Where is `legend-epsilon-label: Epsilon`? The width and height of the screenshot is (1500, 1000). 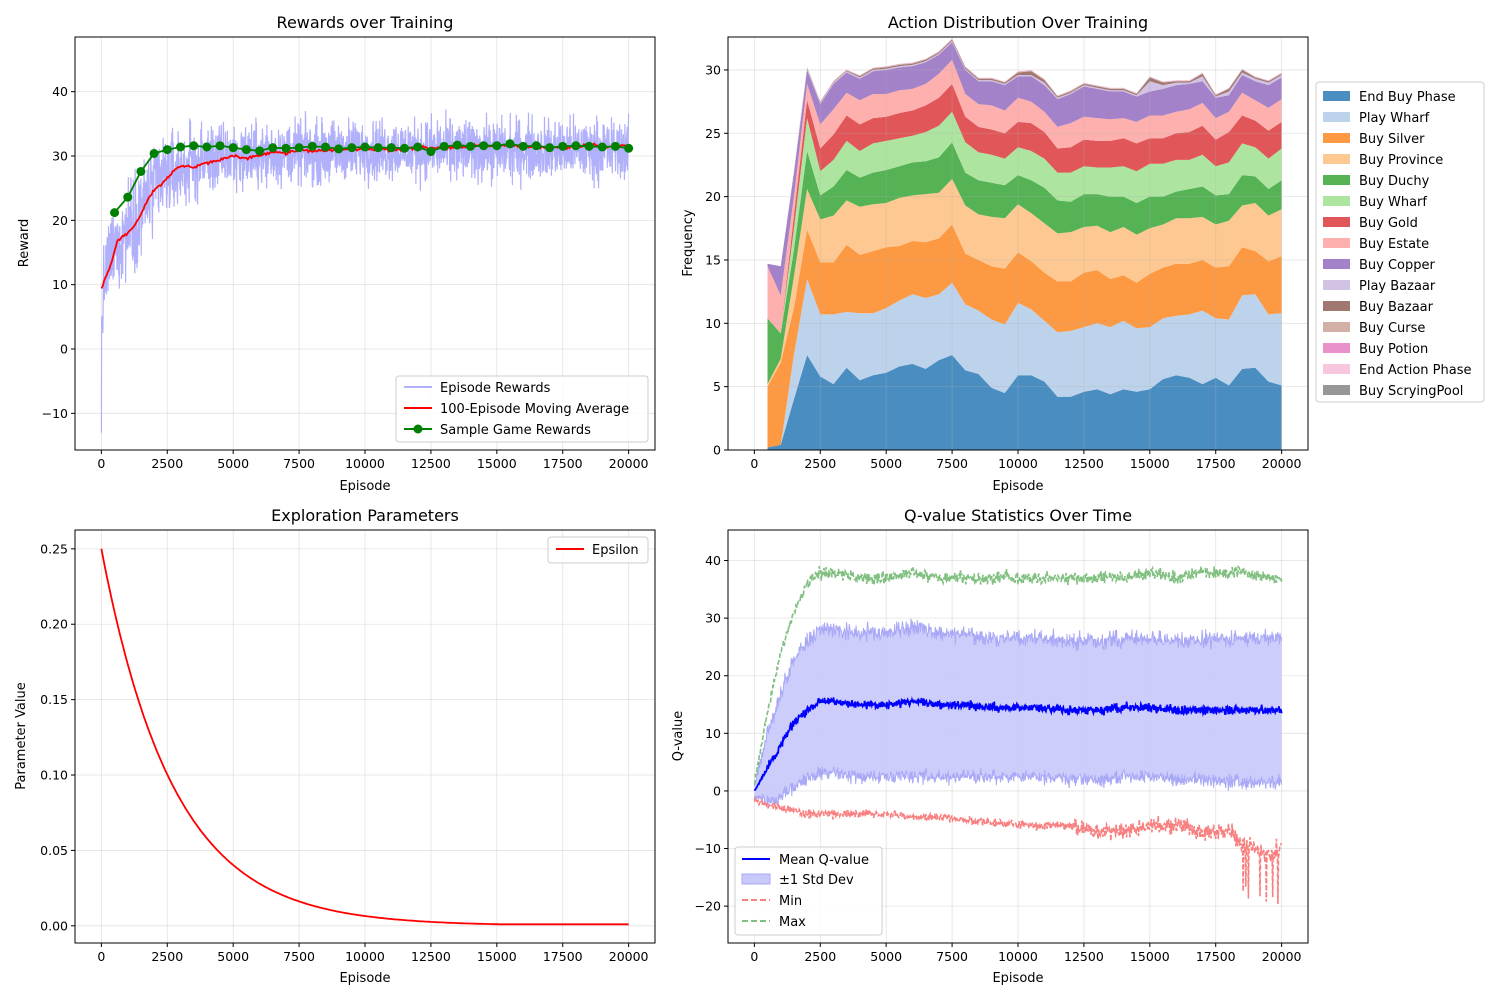 legend-epsilon-label: Epsilon is located at coordinates (615, 550).